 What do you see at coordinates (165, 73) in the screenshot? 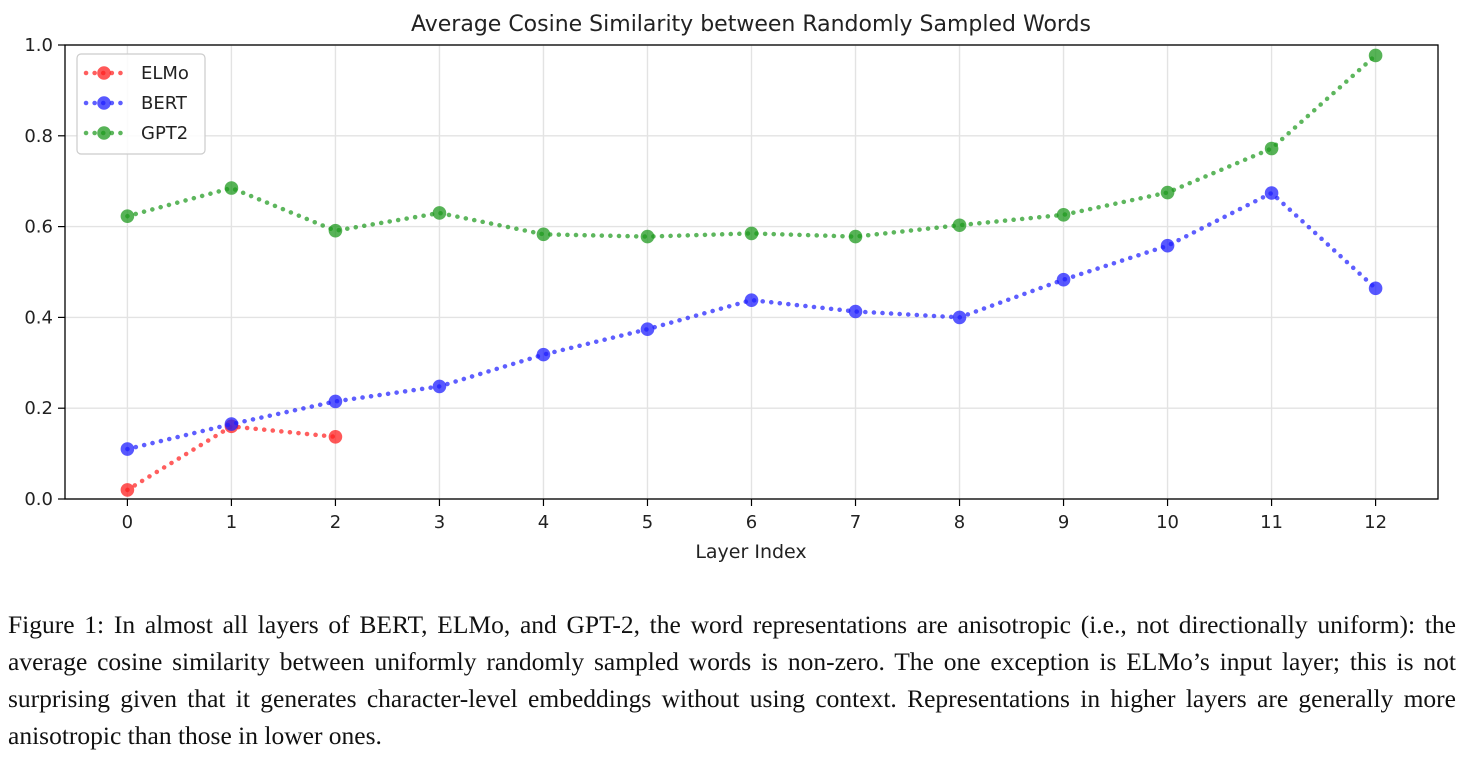
I see `legend-elmo-label: ELMo` at bounding box center [165, 73].